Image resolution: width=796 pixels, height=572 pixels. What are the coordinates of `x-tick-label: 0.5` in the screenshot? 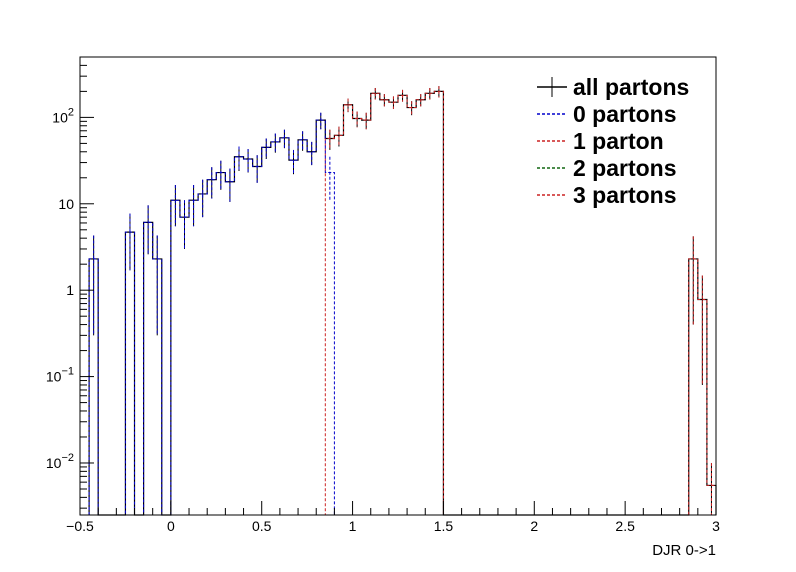 It's located at (262, 526).